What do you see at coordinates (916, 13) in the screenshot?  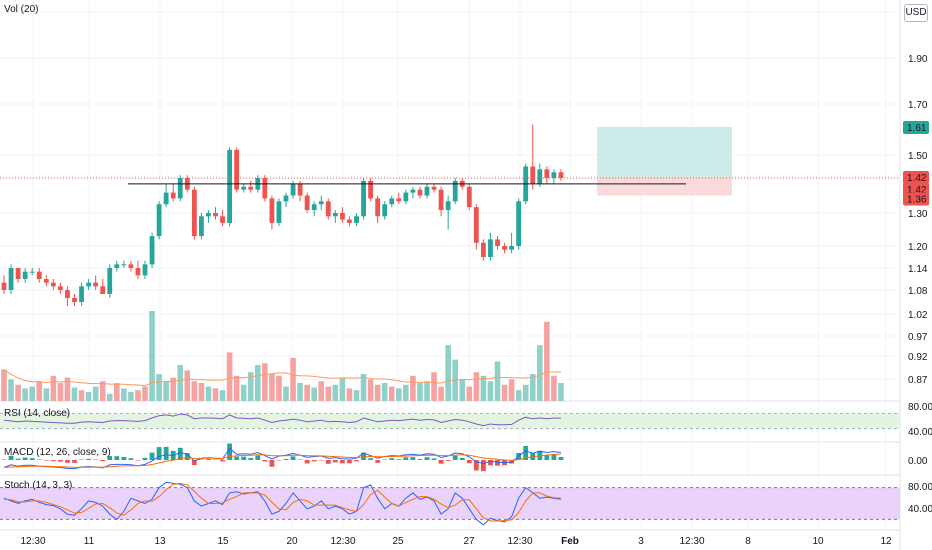 I see `currency-button: USD` at bounding box center [916, 13].